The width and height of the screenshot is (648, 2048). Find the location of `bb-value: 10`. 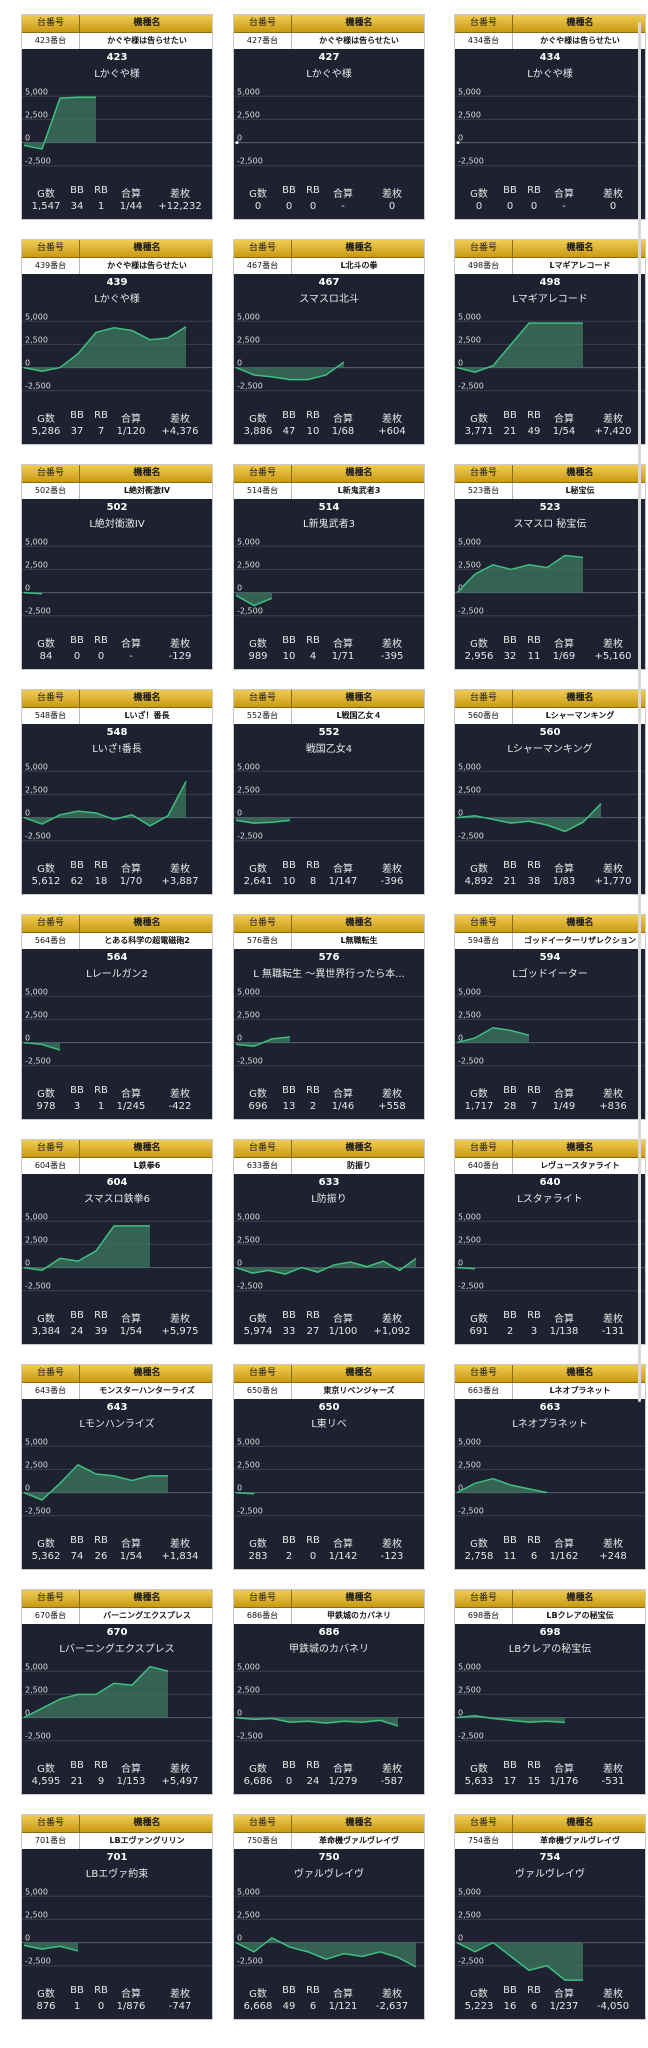

bb-value: 10 is located at coordinates (289, 881).